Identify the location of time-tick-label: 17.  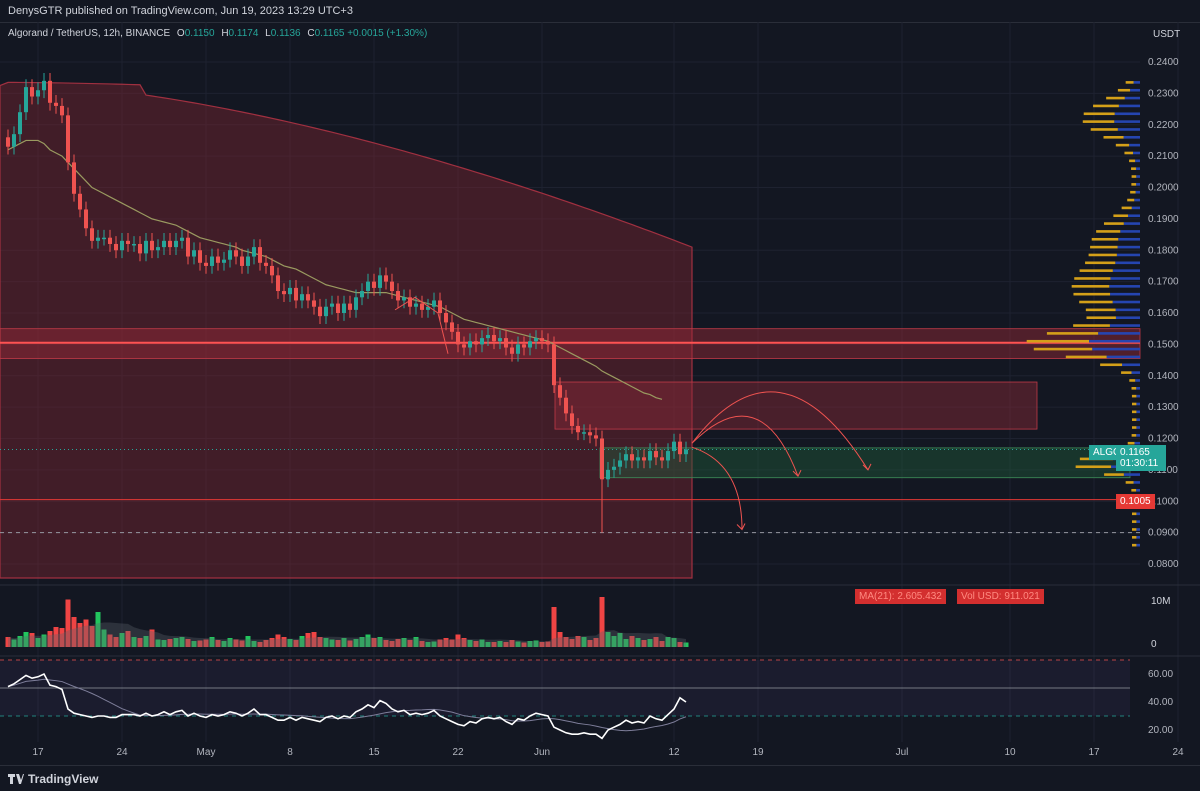
(1094, 752).